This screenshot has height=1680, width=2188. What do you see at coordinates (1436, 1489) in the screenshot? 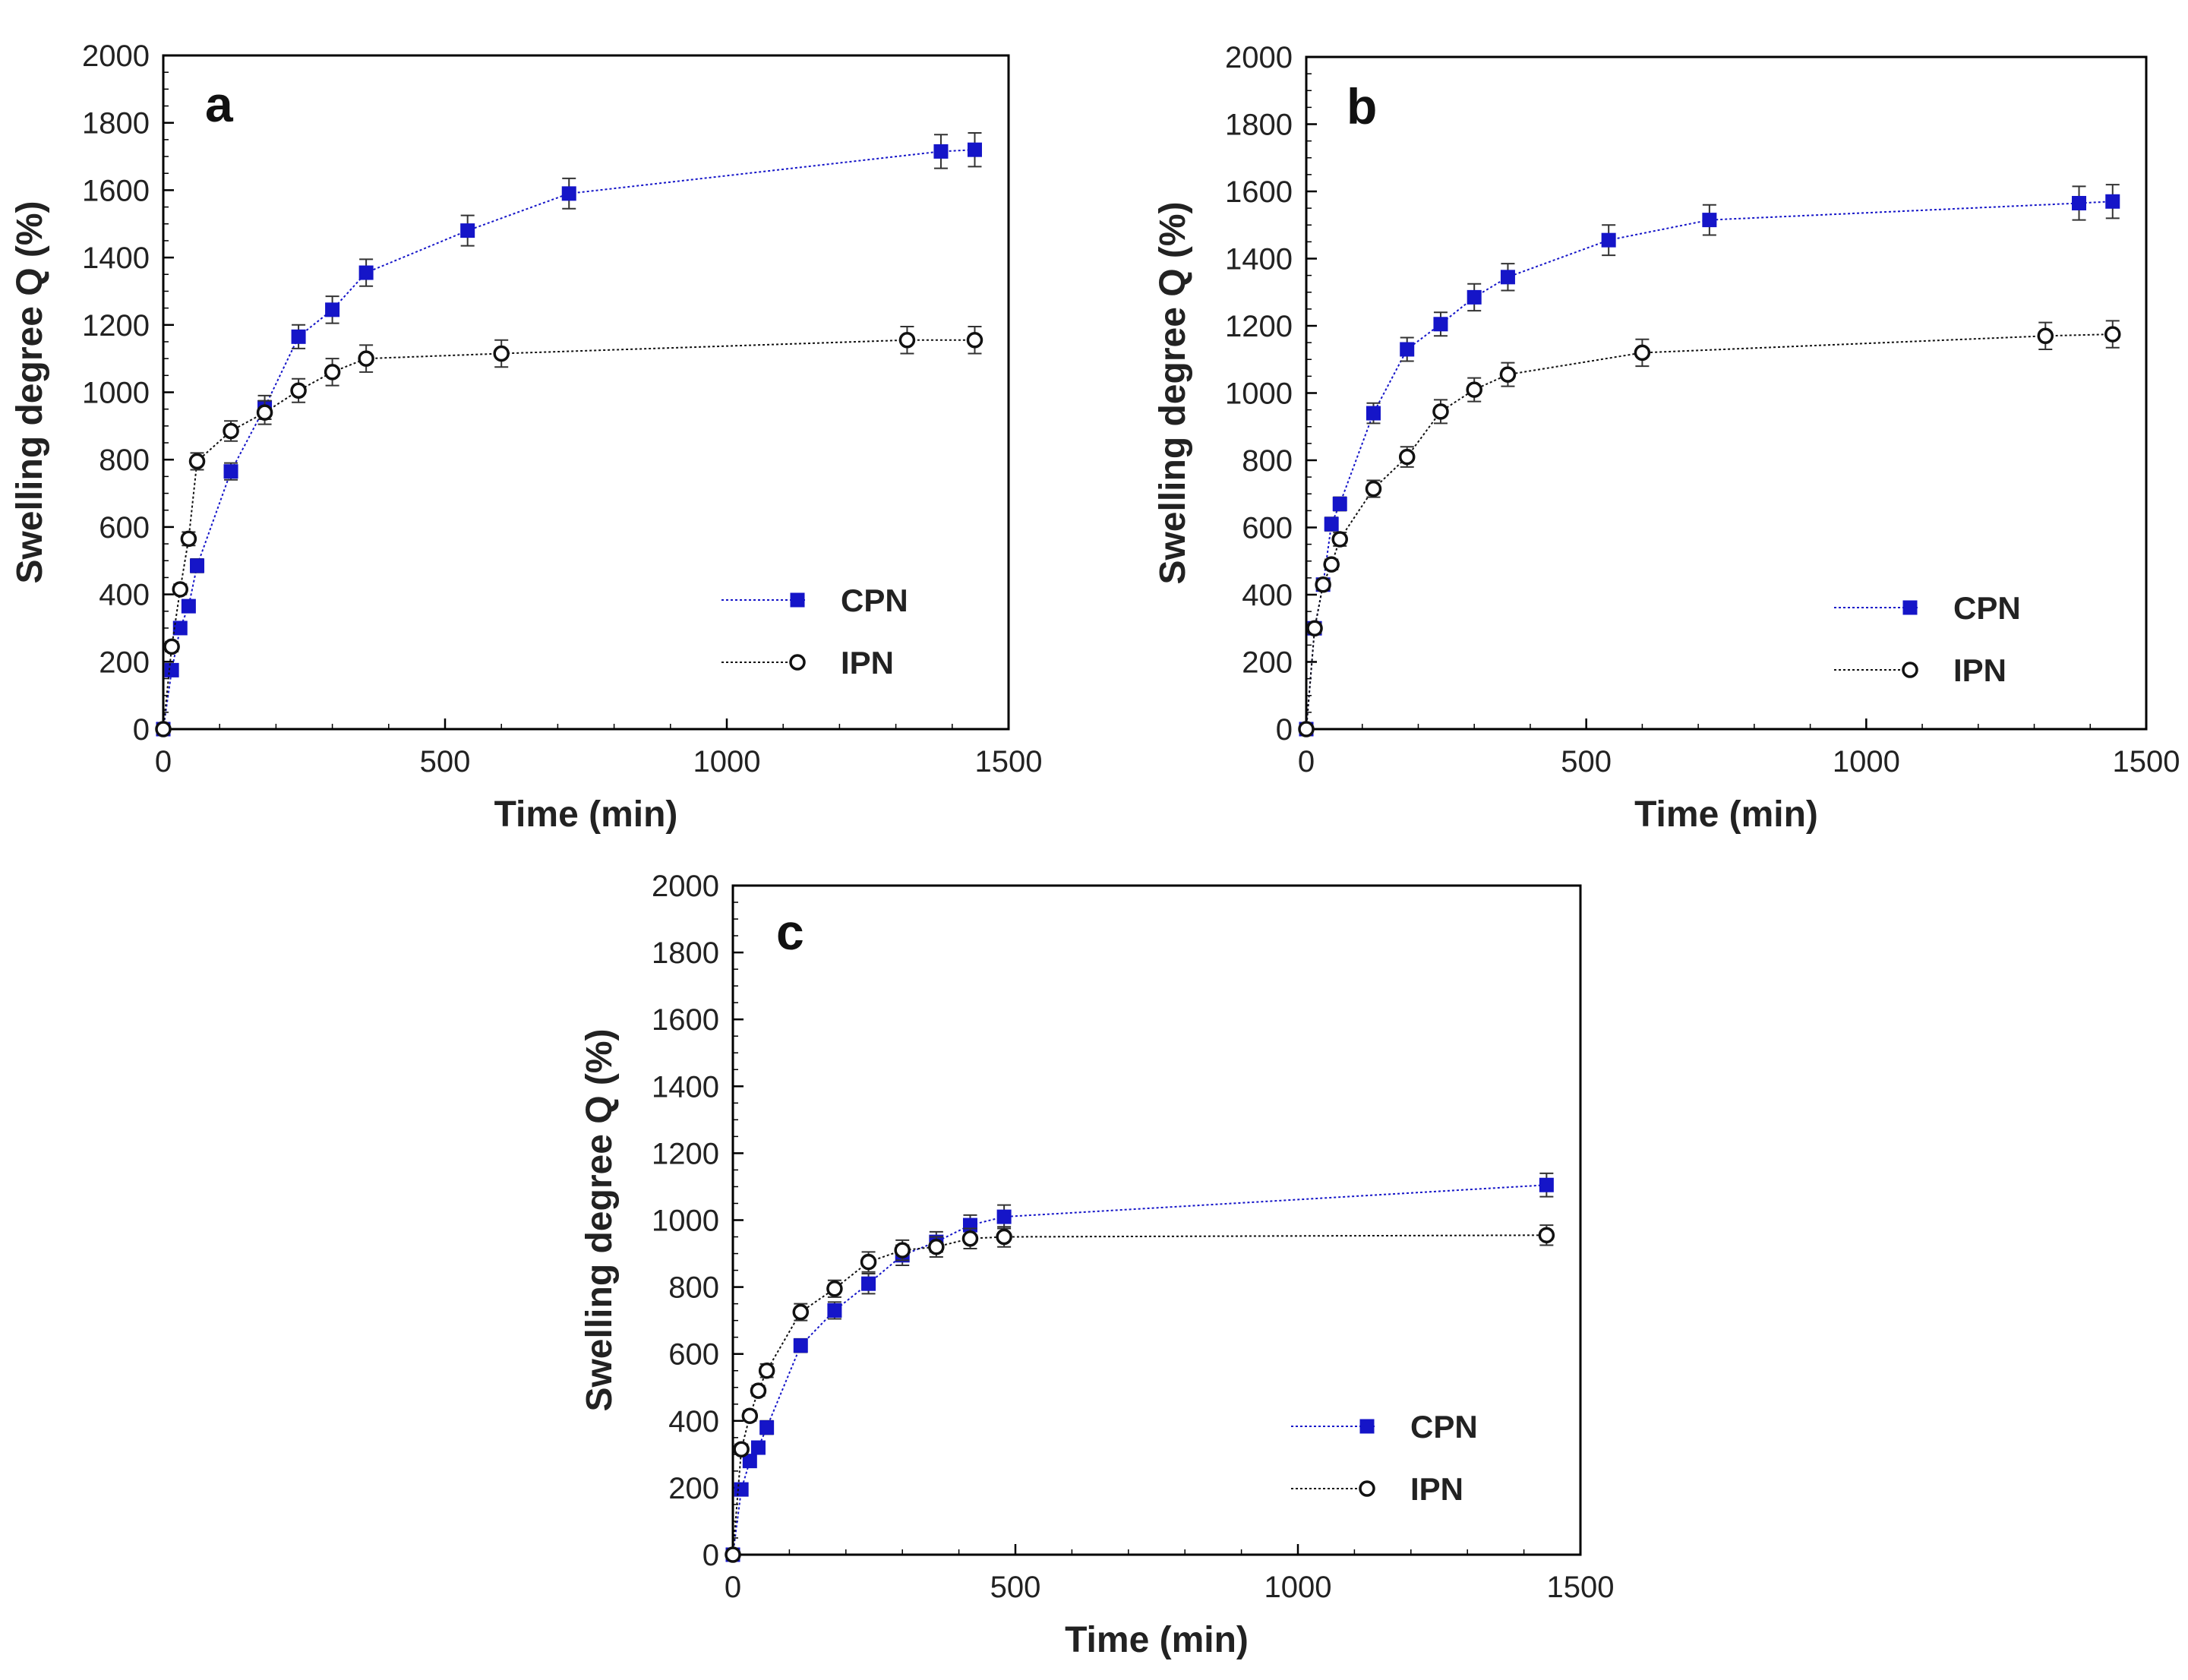
I see `legend-label: IPN` at bounding box center [1436, 1489].